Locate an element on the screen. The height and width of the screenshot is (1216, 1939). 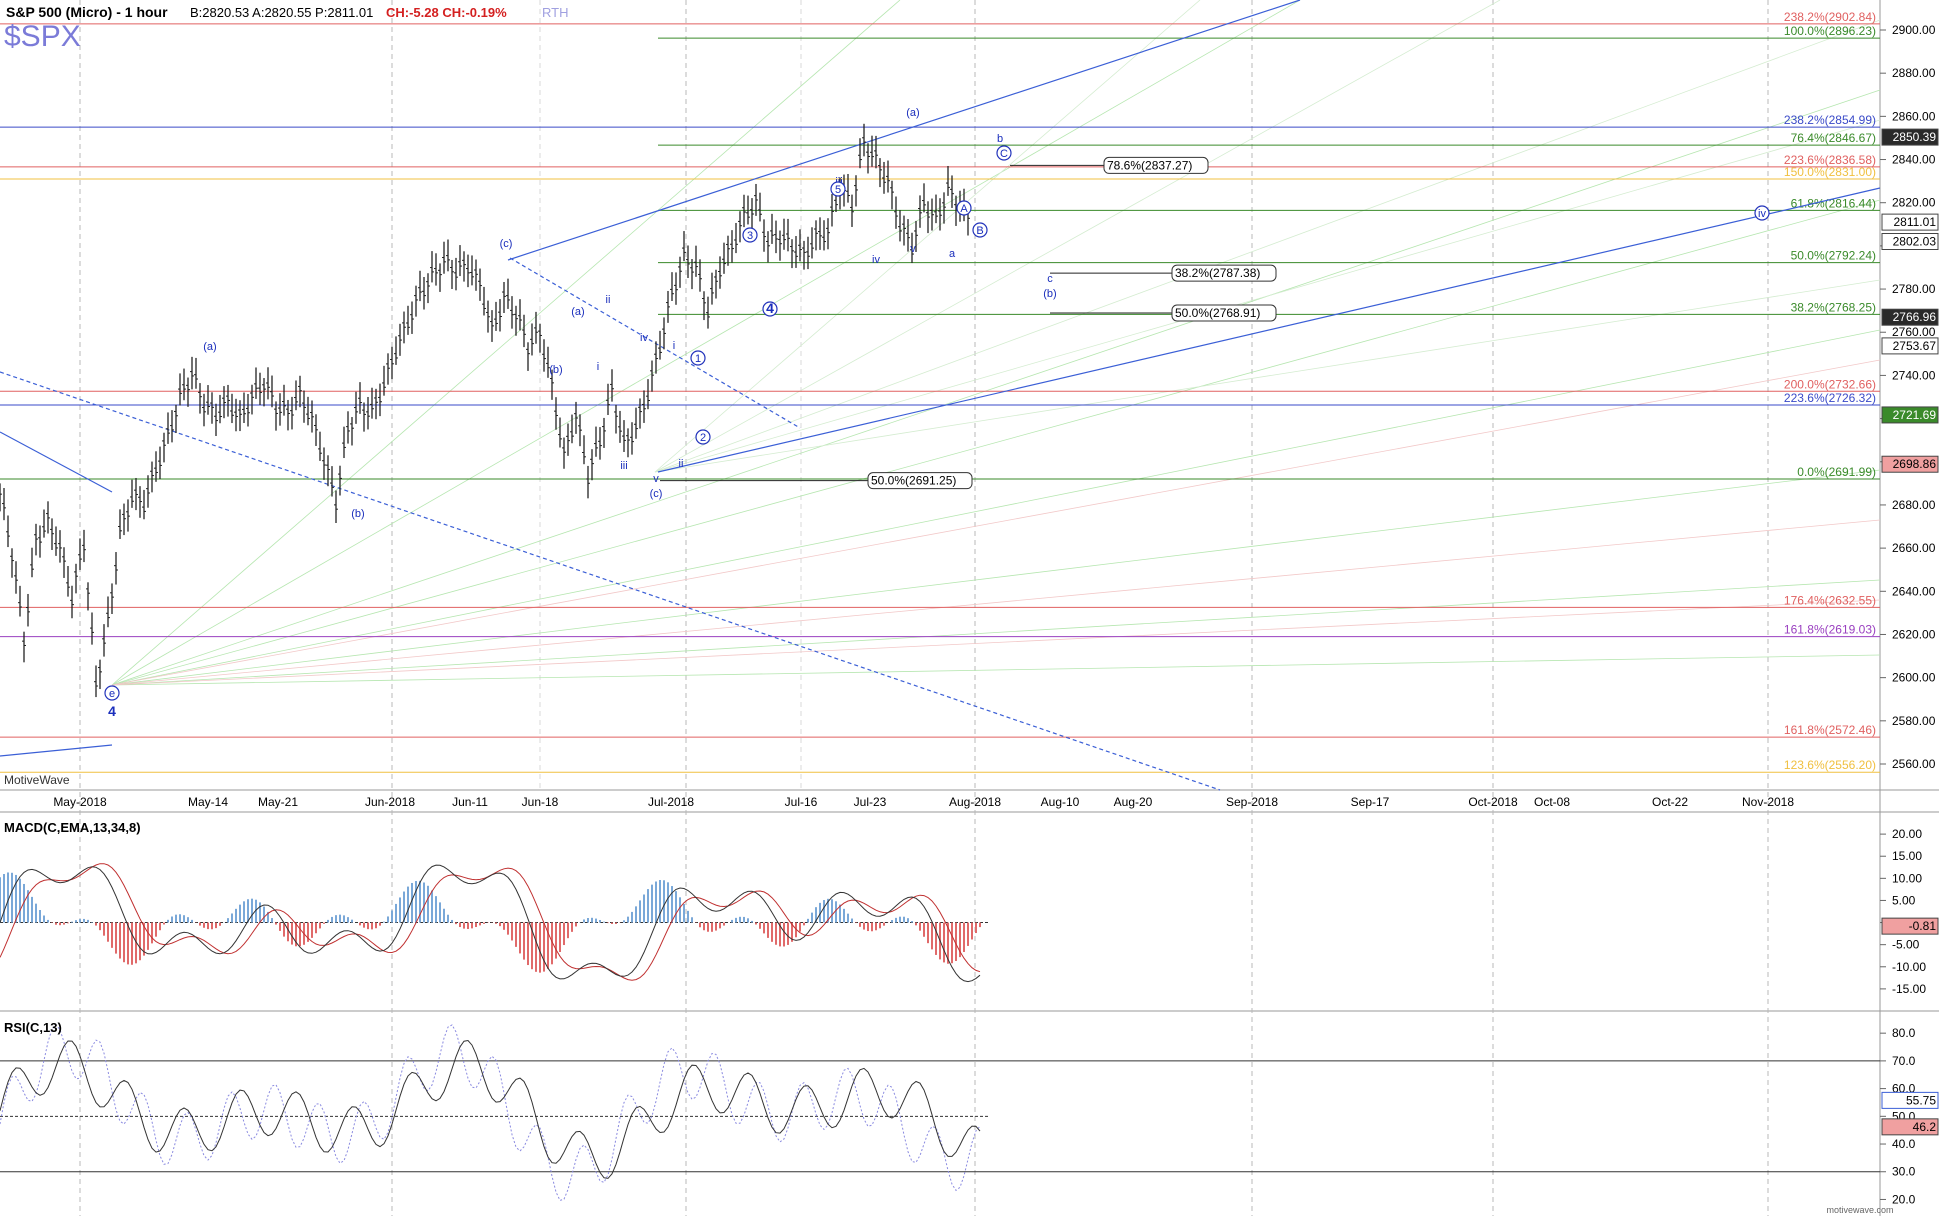
date-label: Jun-2018 is located at coordinates (390, 802).